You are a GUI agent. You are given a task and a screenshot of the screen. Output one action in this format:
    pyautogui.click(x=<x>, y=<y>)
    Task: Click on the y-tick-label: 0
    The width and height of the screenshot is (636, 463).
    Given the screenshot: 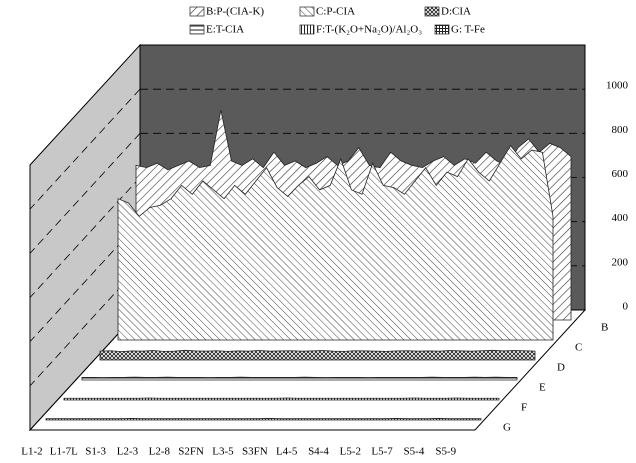 What is the action you would take?
    pyautogui.click(x=626, y=307)
    